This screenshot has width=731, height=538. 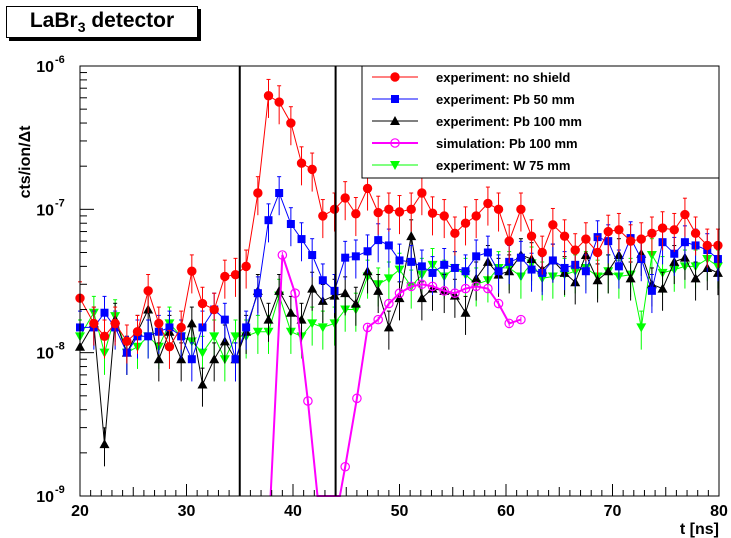 I want to click on y-tick-exponent: -8, so click(x=60, y=347).